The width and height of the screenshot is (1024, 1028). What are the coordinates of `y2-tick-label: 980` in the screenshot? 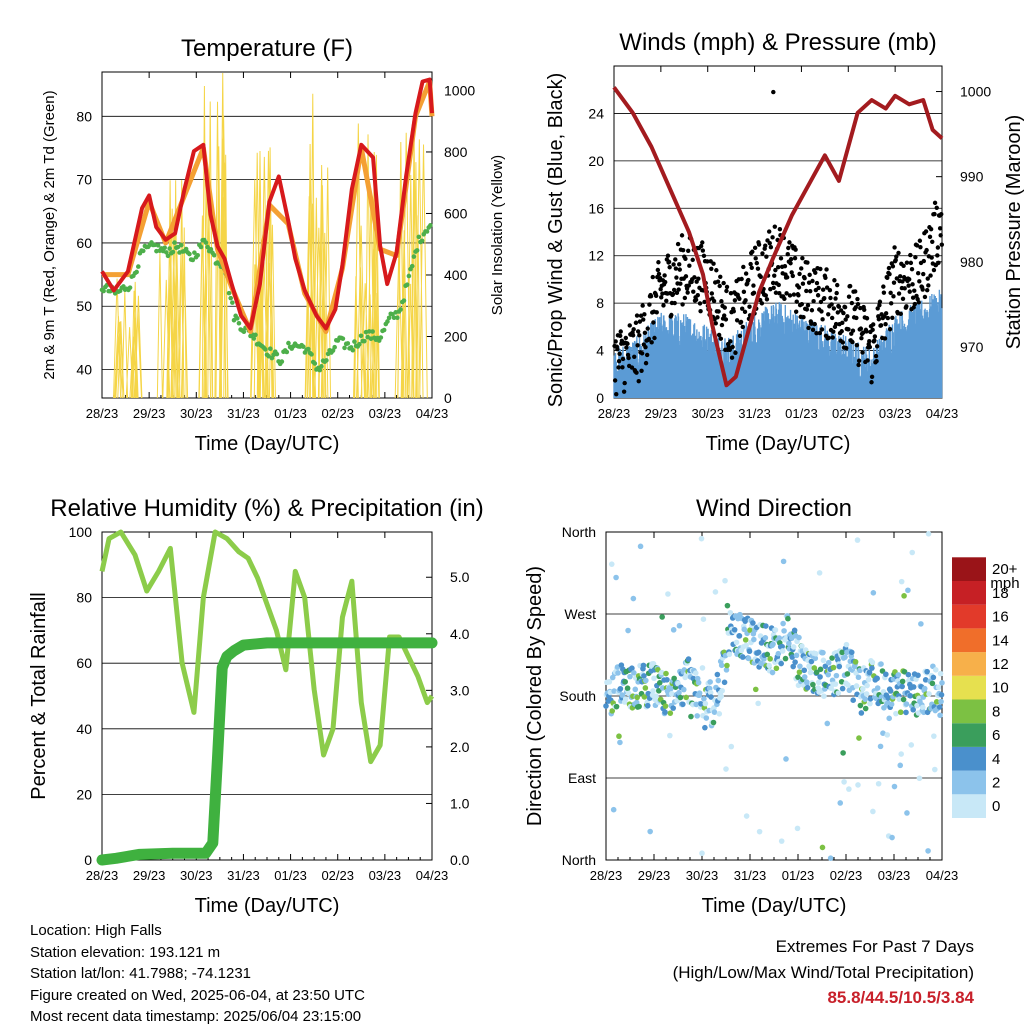 It's located at (972, 262).